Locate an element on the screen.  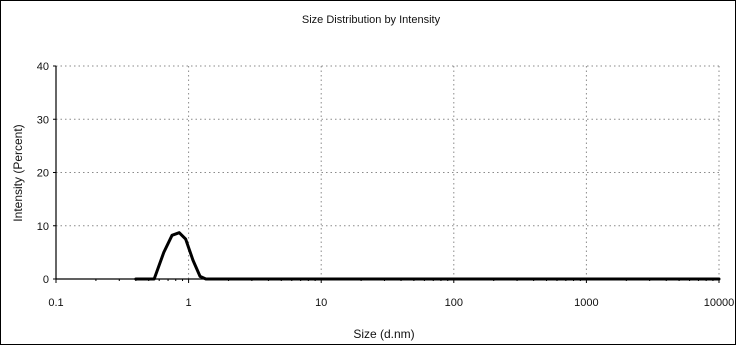
y-tick-label: 40 is located at coordinates (43, 67).